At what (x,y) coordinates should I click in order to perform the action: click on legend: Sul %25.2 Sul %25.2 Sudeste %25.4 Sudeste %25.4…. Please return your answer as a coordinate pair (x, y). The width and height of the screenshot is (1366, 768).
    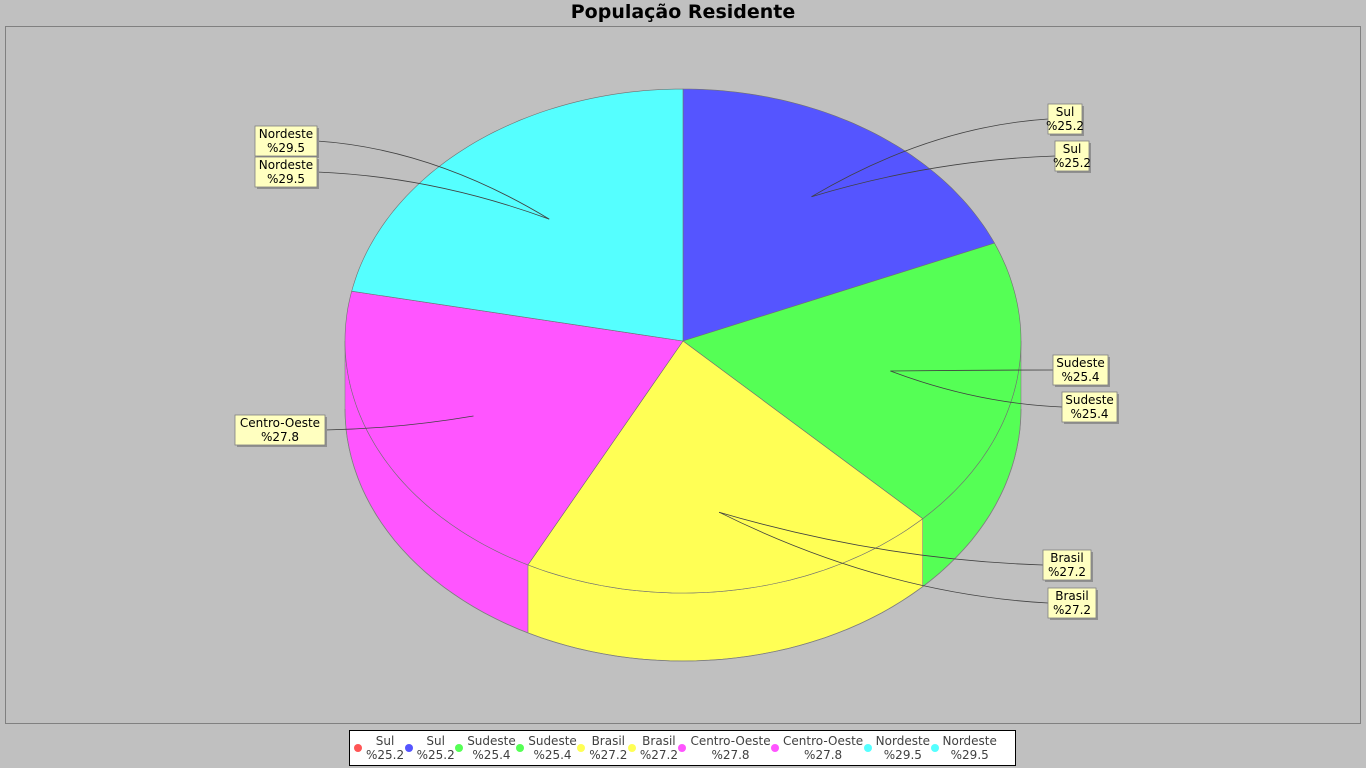
    Looking at the image, I should click on (682, 748).